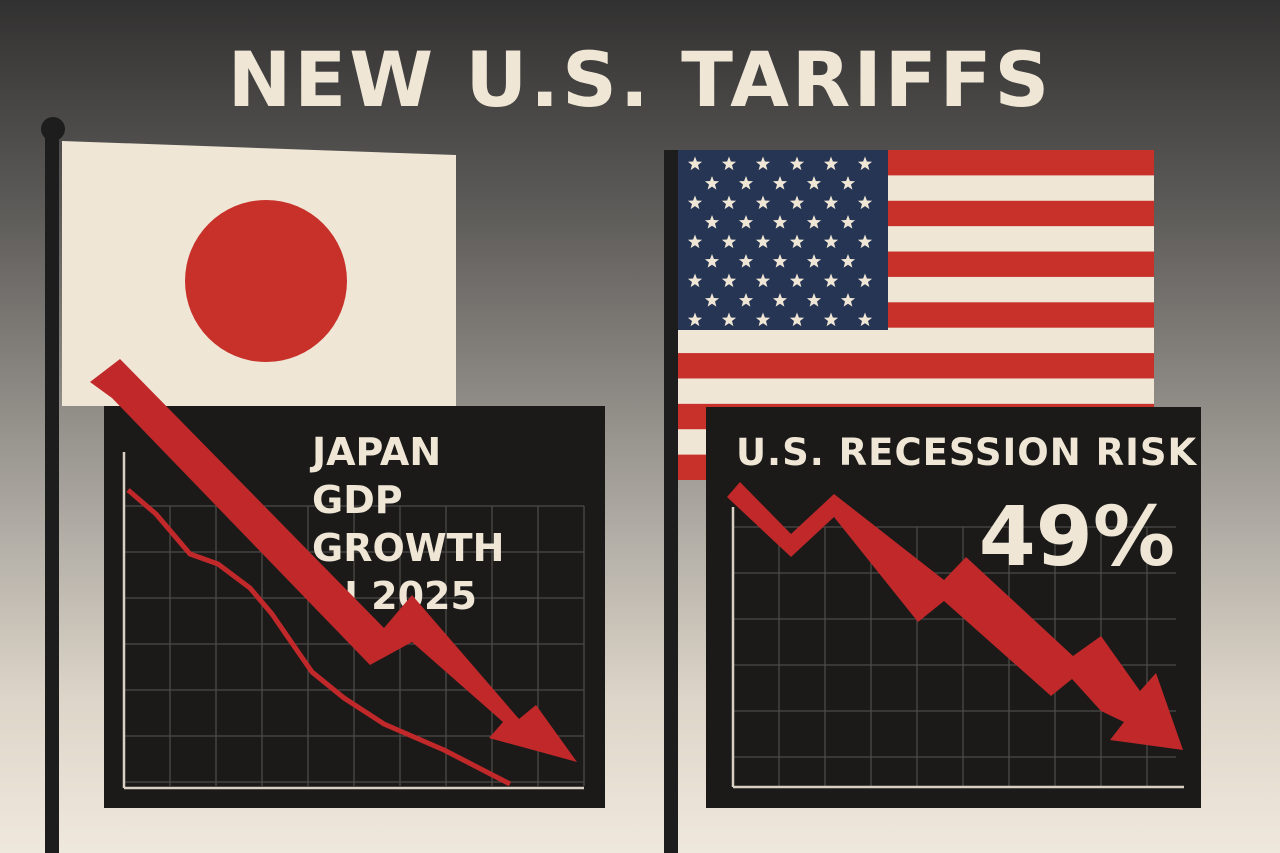  Describe the element at coordinates (319, 637) in the screenshot. I see `gdp-trend-line` at that location.